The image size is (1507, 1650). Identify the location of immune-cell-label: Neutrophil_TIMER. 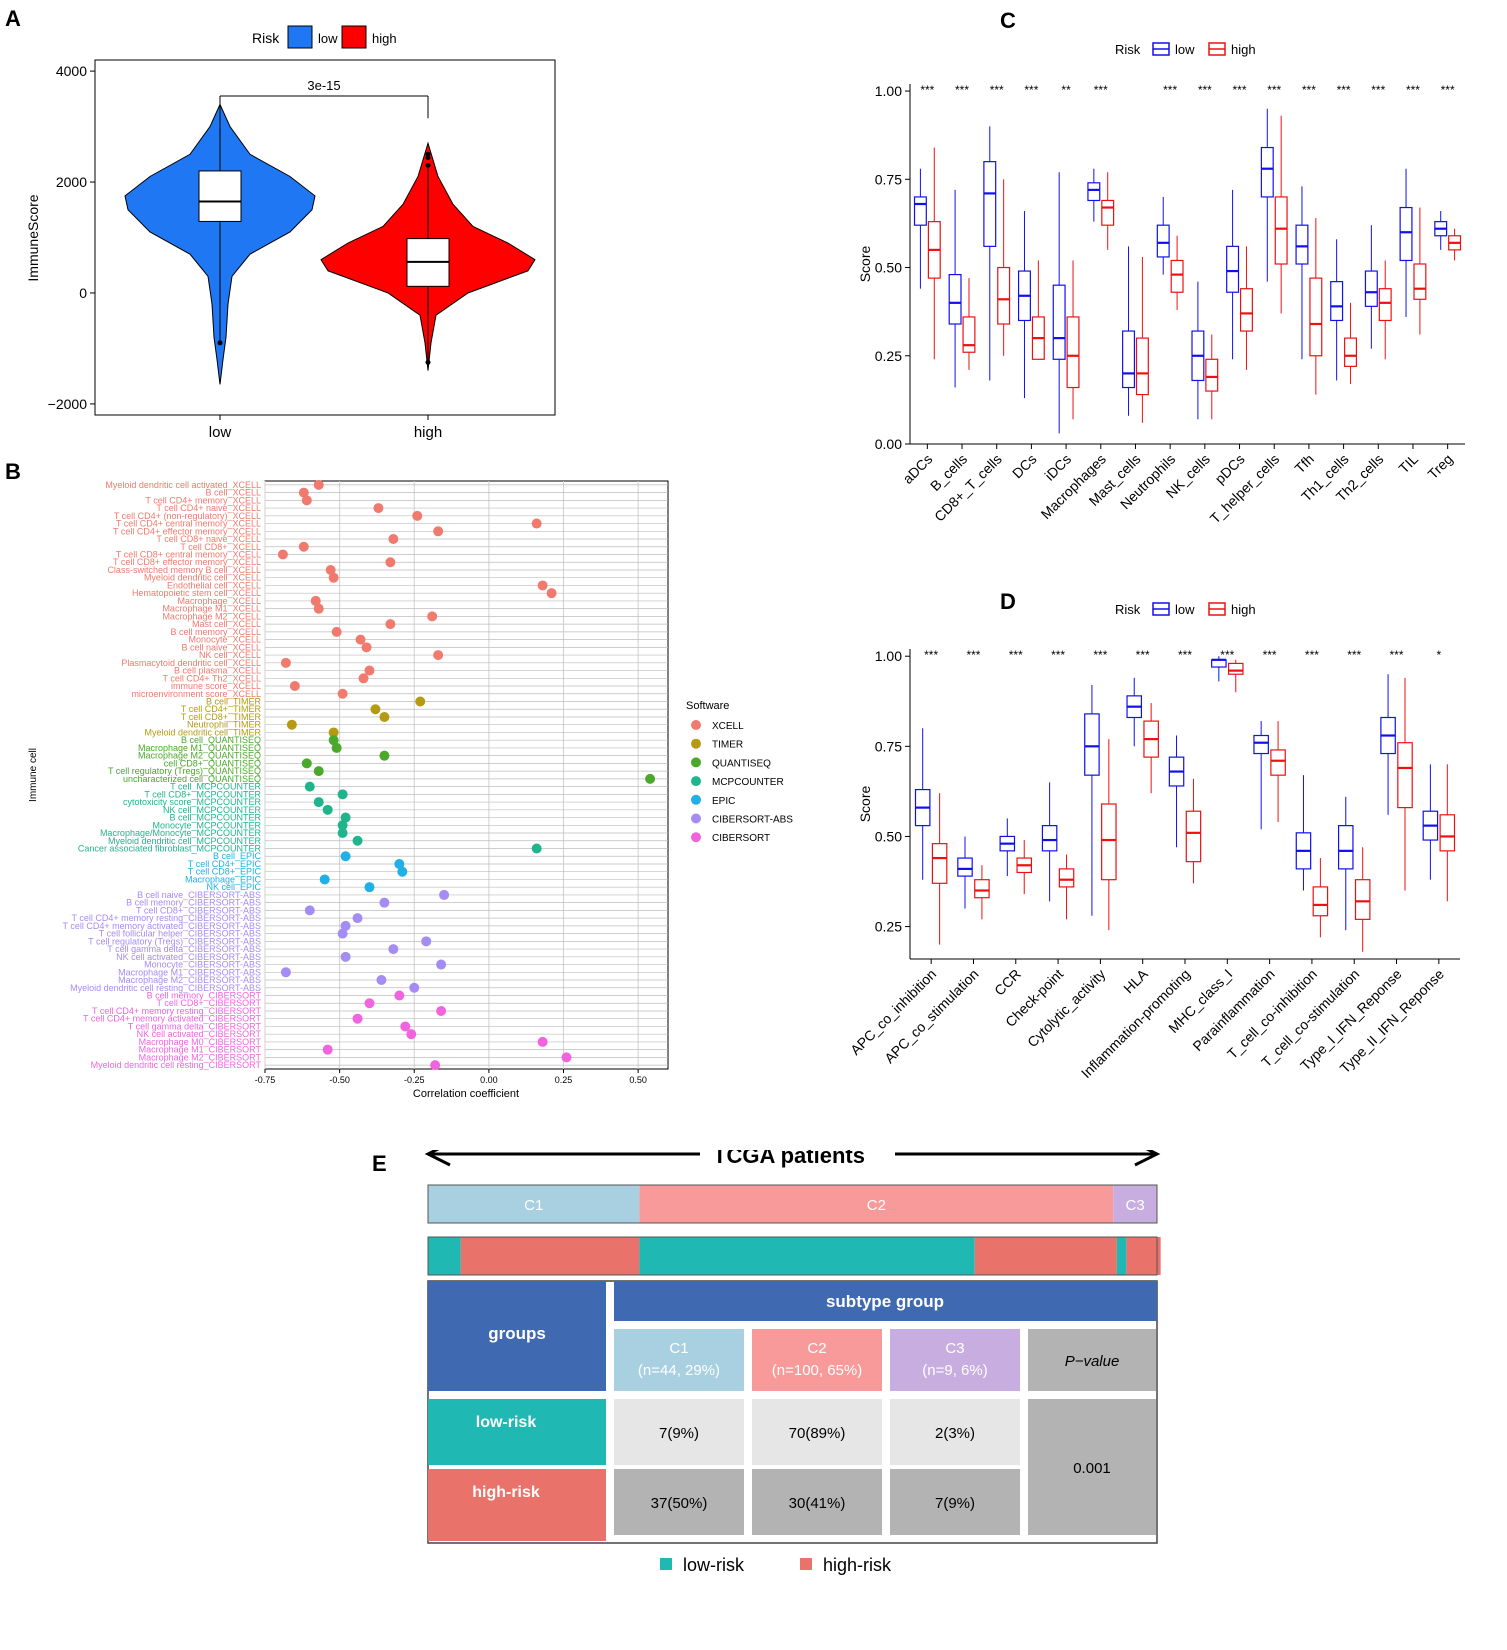
(224, 725).